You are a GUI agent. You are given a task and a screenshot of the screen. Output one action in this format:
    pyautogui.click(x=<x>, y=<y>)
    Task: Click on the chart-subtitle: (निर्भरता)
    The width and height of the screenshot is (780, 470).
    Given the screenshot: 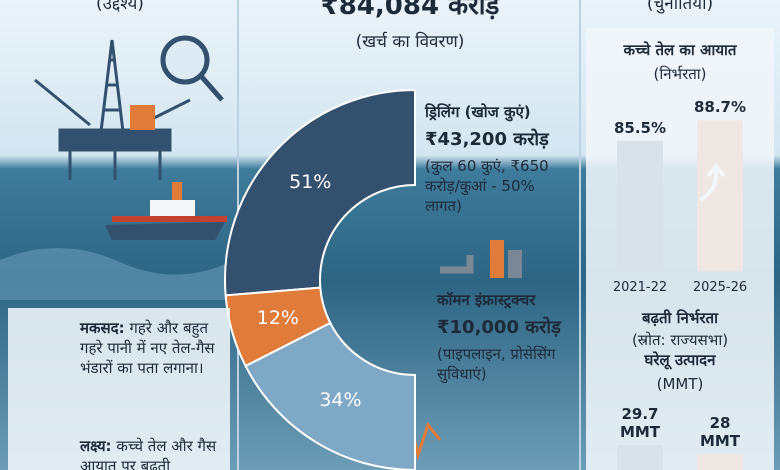 What is the action you would take?
    pyautogui.click(x=680, y=74)
    